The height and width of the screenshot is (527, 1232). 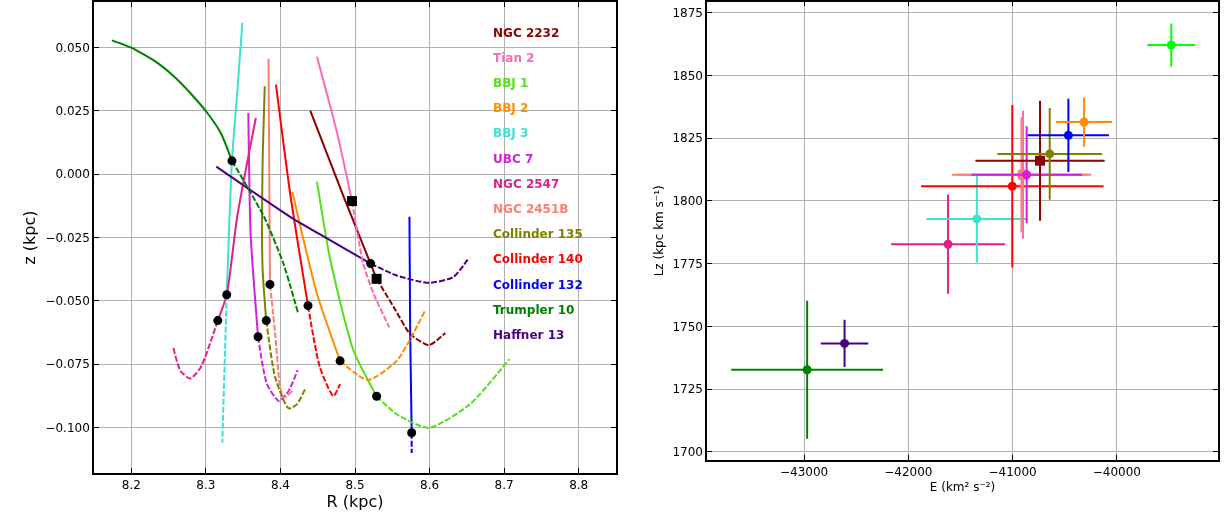 I want to click on y-tick-label: 1850, so click(x=688, y=75).